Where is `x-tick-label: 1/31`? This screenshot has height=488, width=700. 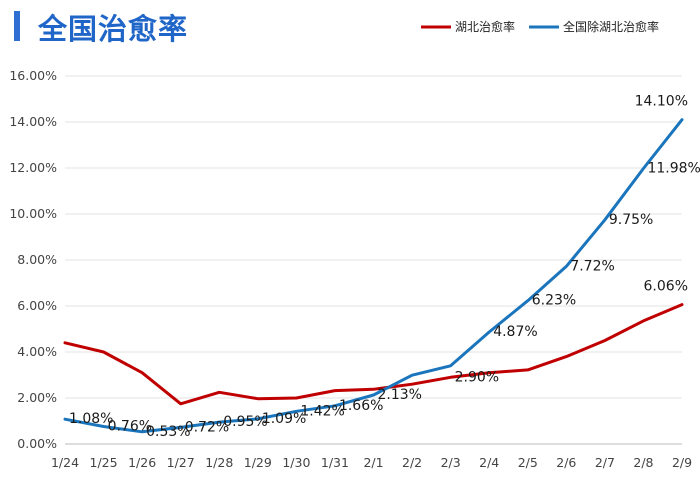
x-tick-label: 1/31 is located at coordinates (335, 462).